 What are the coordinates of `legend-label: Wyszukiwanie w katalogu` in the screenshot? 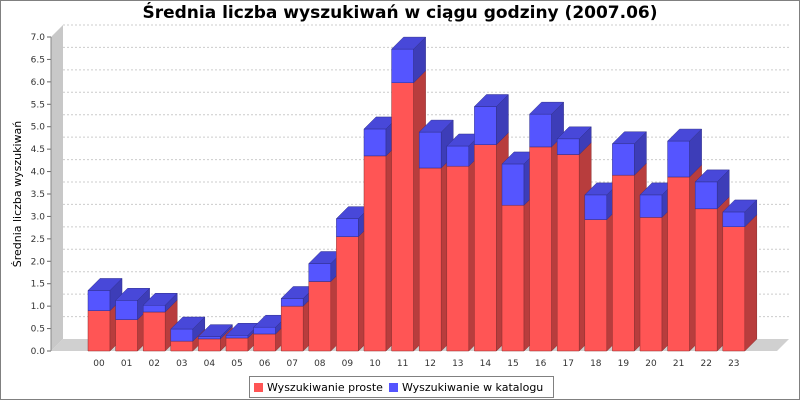 It's located at (472, 387).